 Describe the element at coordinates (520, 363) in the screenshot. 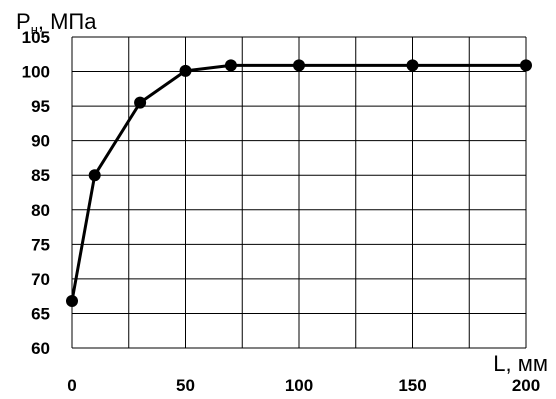

I see `x-axis-label: L, мм` at that location.